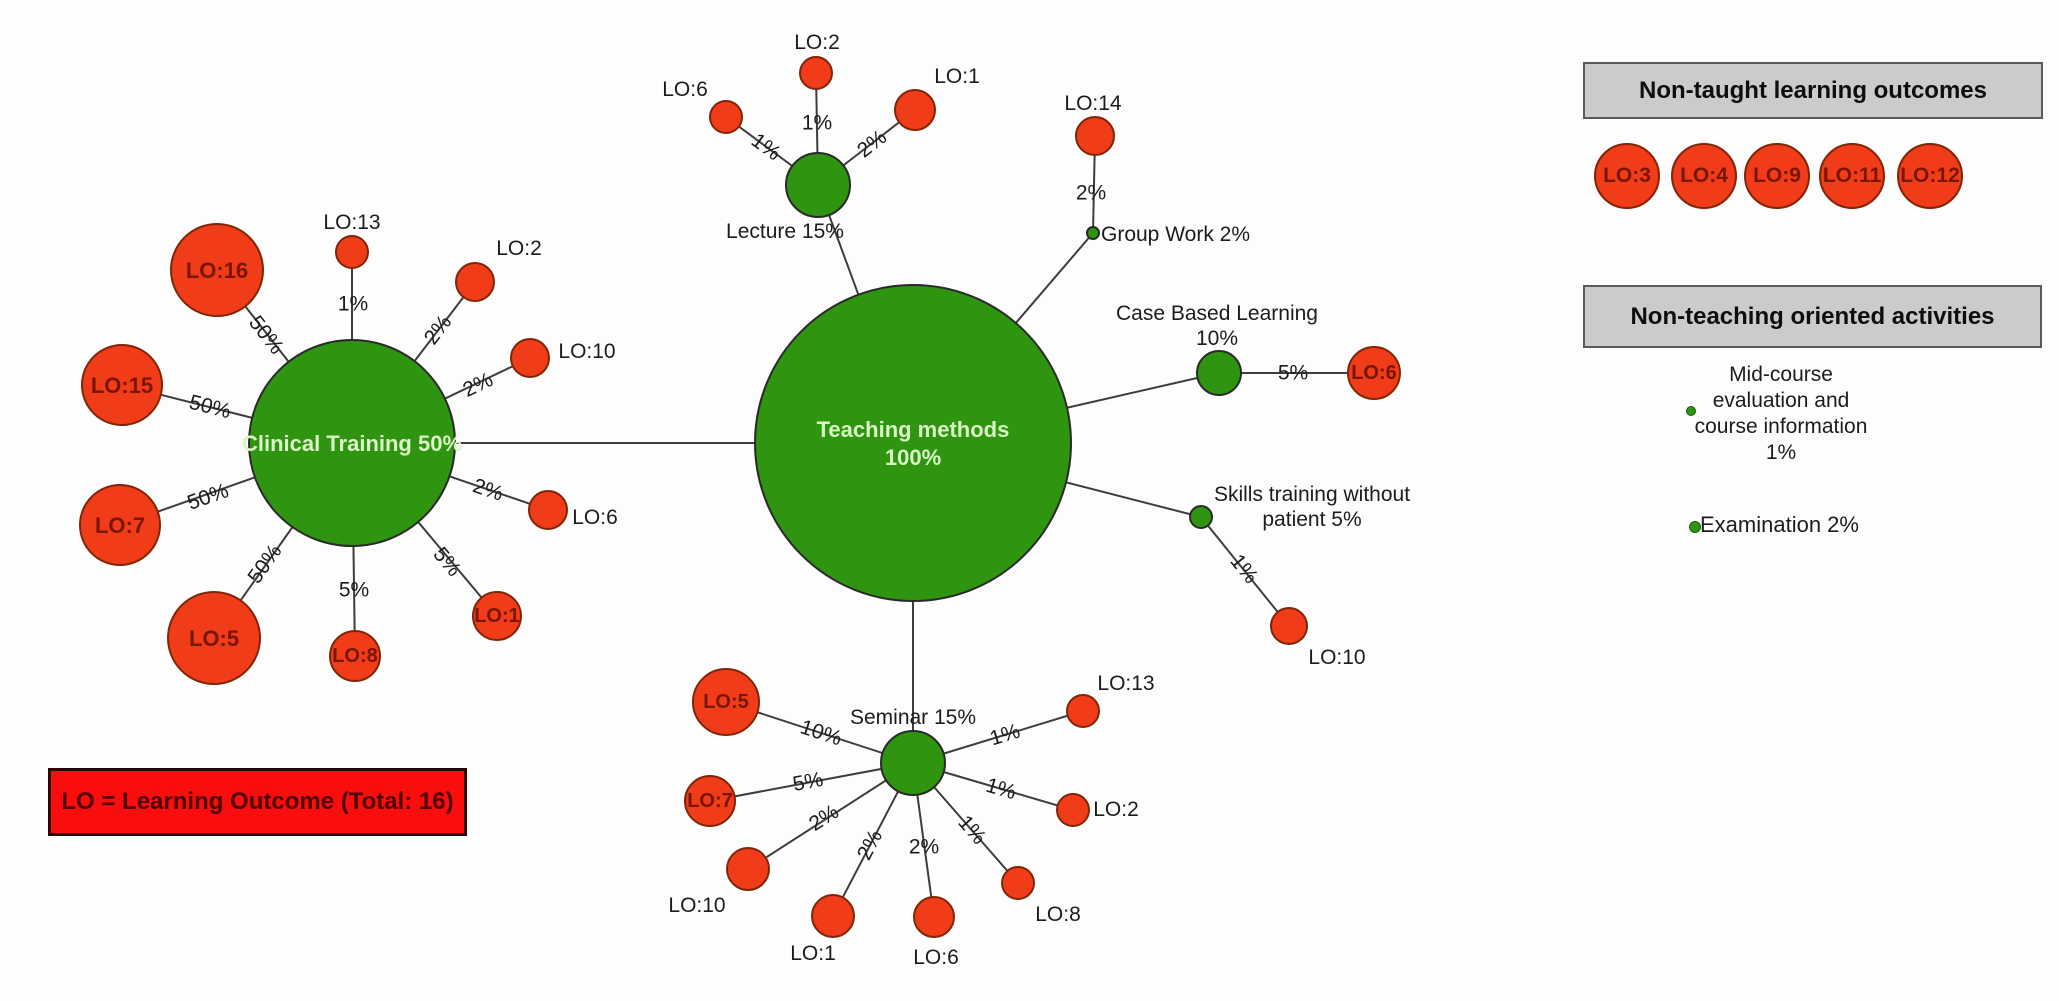 This screenshot has height=1001, width=2059. What do you see at coordinates (820, 733) in the screenshot?
I see `edge-label: 10%` at bounding box center [820, 733].